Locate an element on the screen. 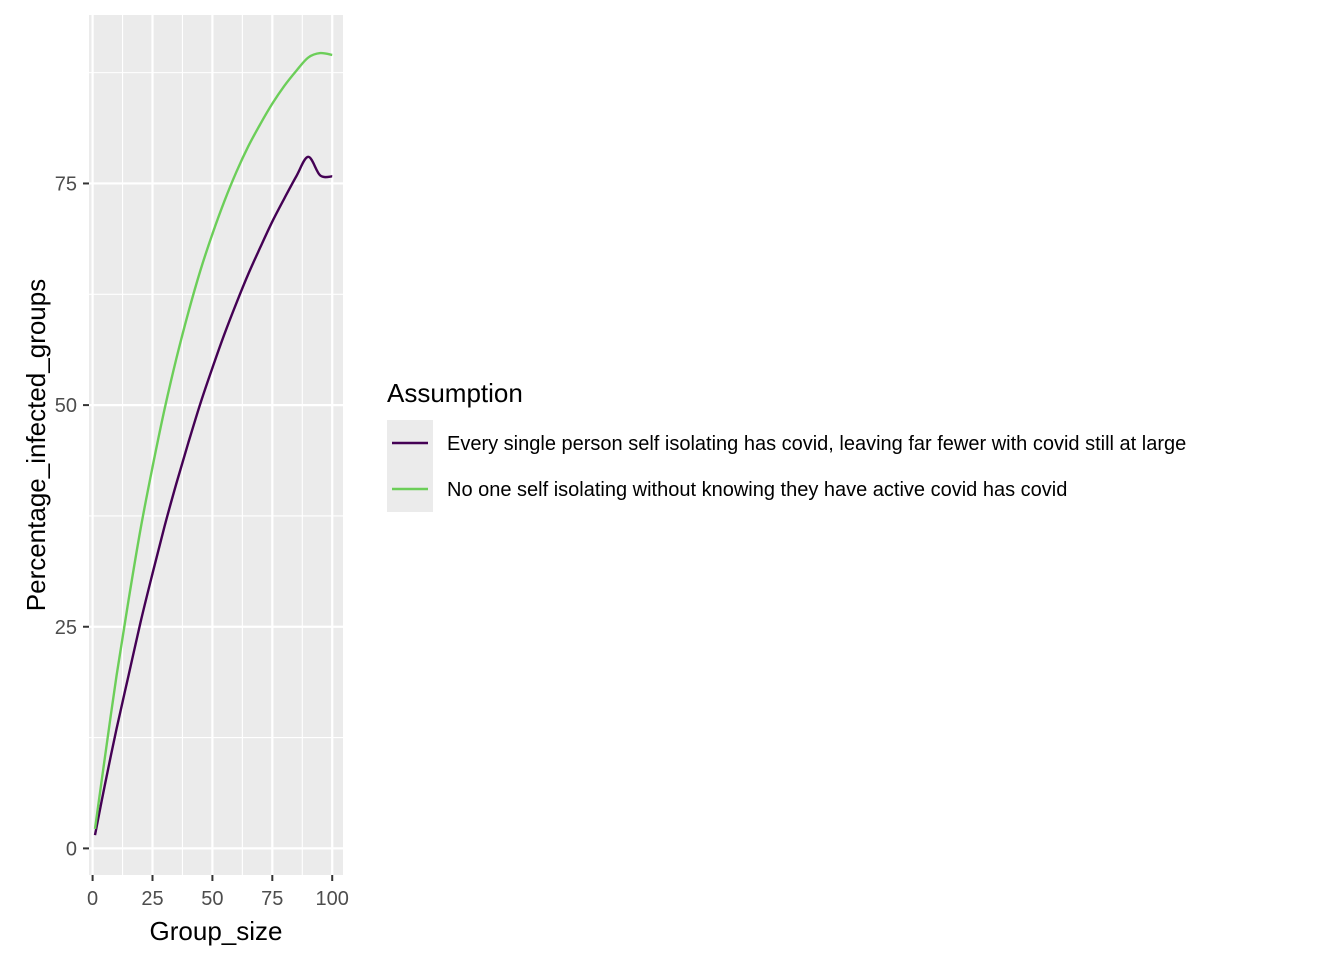  y-tick-label: 25 is located at coordinates (66, 628).